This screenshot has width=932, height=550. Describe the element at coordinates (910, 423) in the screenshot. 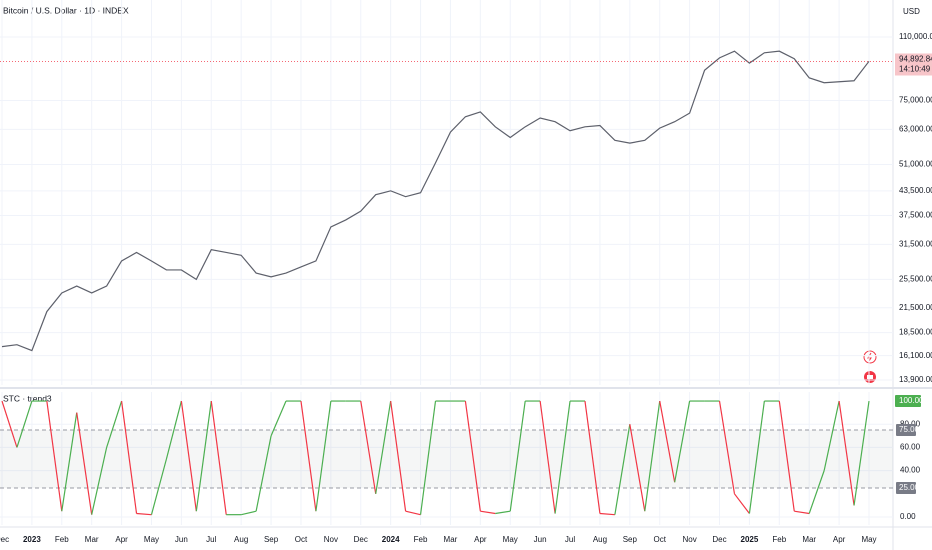

I see `y-tick-label: 80.00` at that location.